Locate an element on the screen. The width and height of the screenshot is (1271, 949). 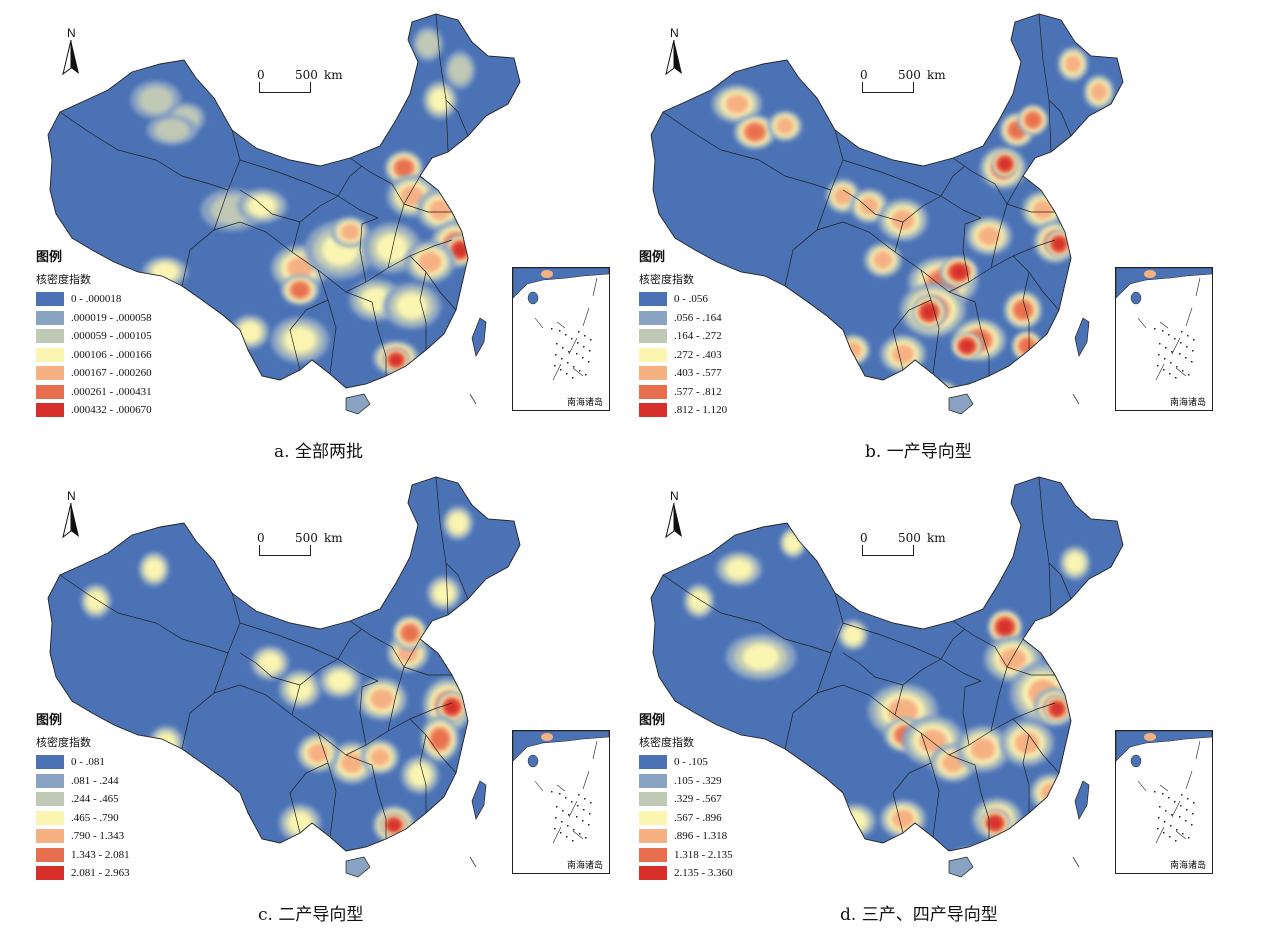
legend-item: .105 - .329 is located at coordinates (729, 781).